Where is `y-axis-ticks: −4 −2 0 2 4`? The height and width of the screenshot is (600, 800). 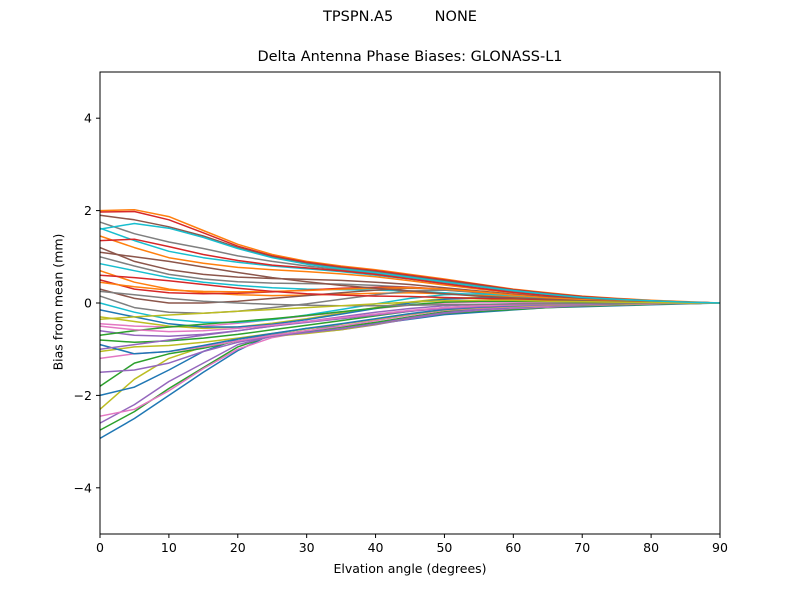 y-axis-ticks: −4 −2 0 2 4 is located at coordinates (87, 303).